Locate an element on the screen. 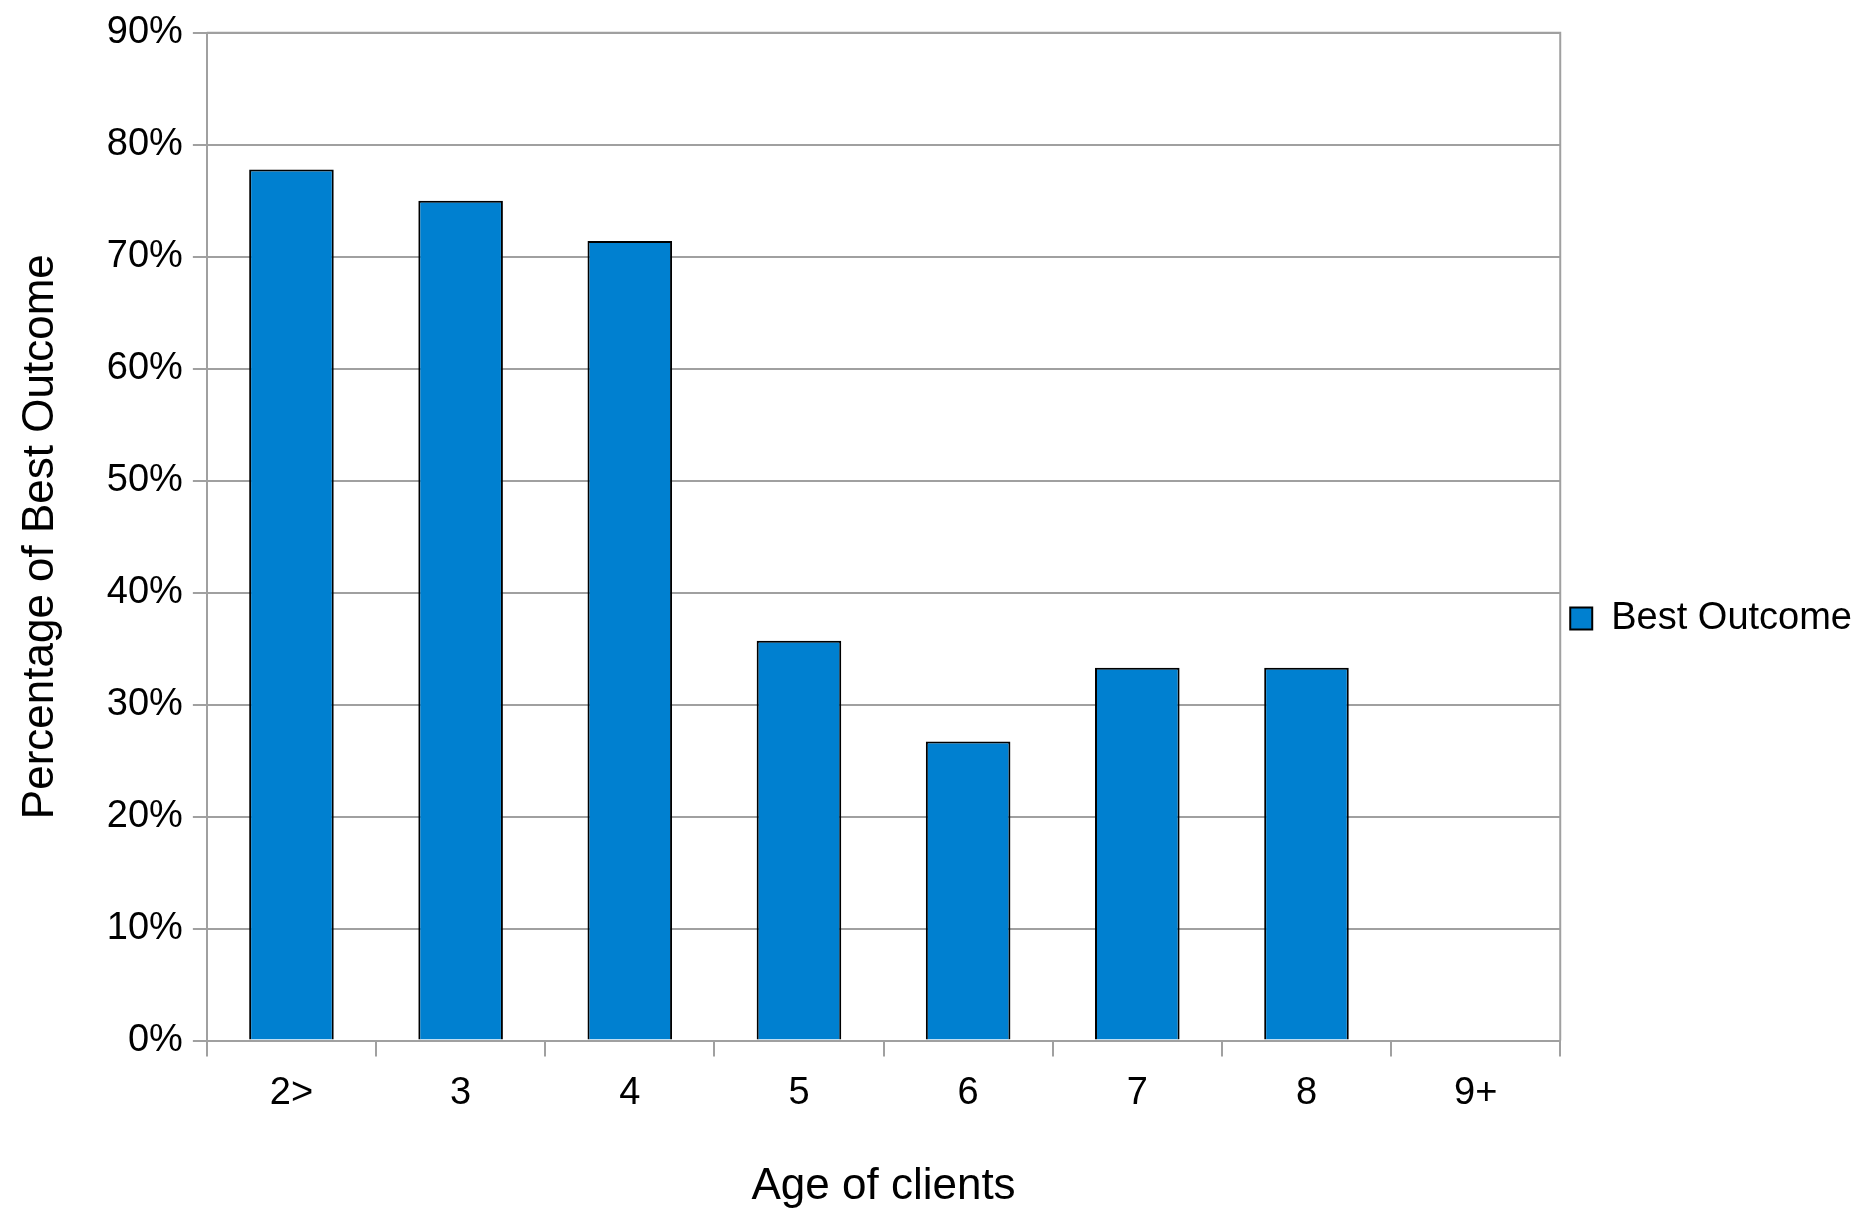 This screenshot has height=1227, width=1872. y-tick-label: 10% is located at coordinates (144, 926).